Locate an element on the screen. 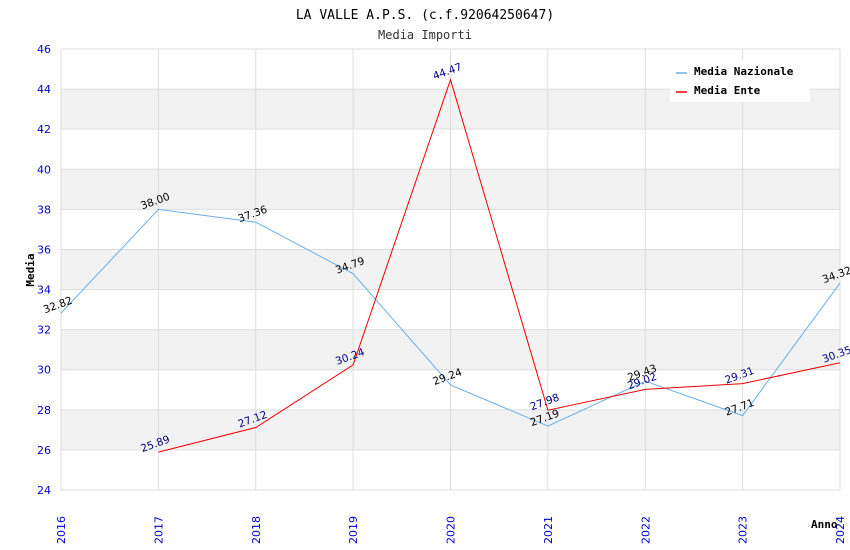 The height and width of the screenshot is (550, 850). y-axis-label: Media is located at coordinates (30, 269).